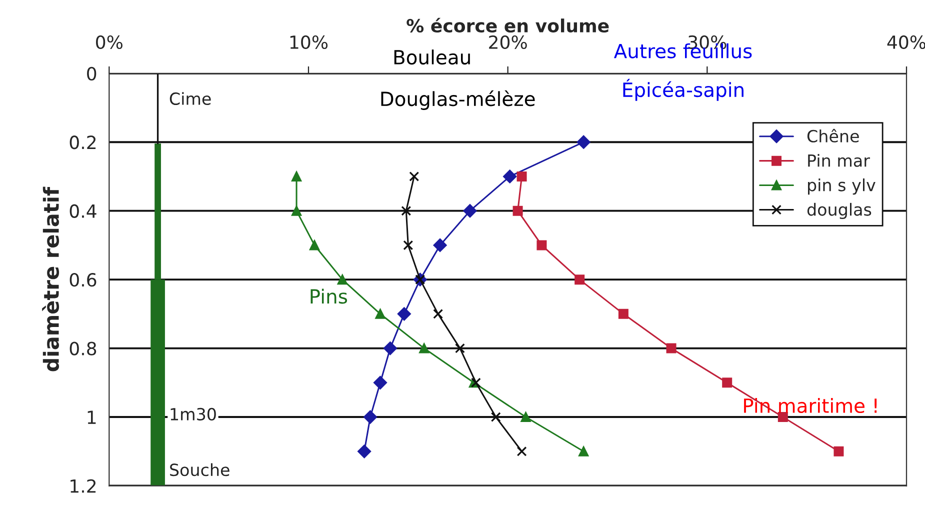  Describe the element at coordinates (508, 42) in the screenshot. I see `x-tick-label: 20%` at that location.